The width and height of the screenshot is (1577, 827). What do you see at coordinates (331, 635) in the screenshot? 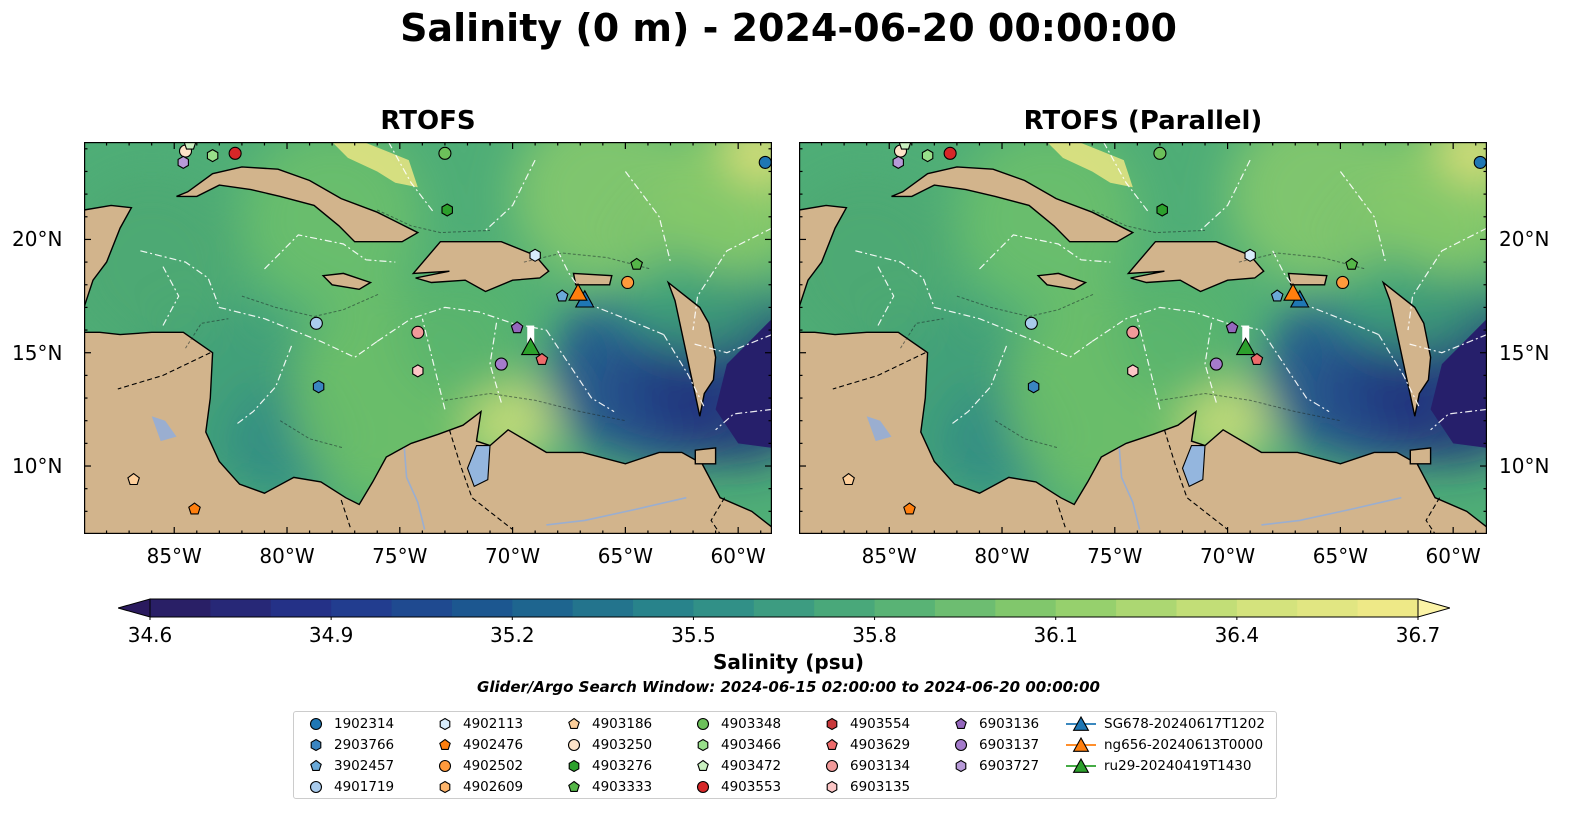
I see `colorbar-tick-label: 34.9` at bounding box center [331, 635].